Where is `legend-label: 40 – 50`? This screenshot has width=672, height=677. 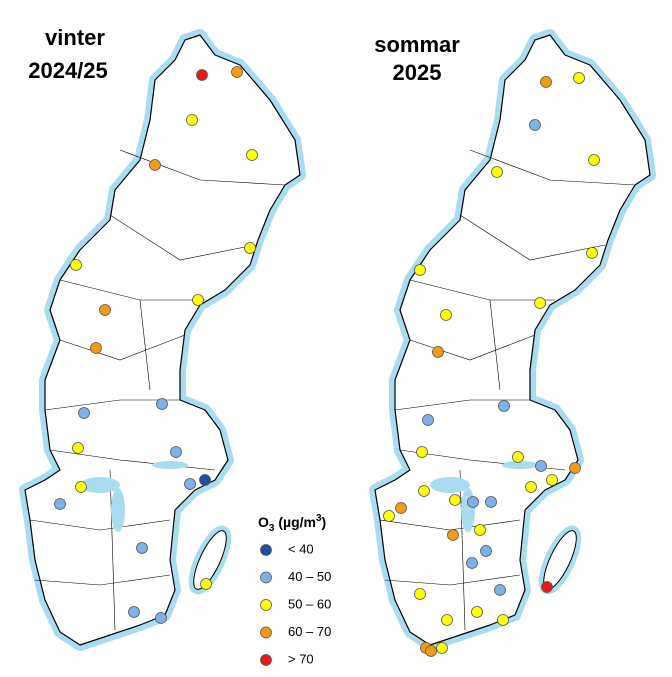 legend-label: 40 – 50 is located at coordinates (309, 576).